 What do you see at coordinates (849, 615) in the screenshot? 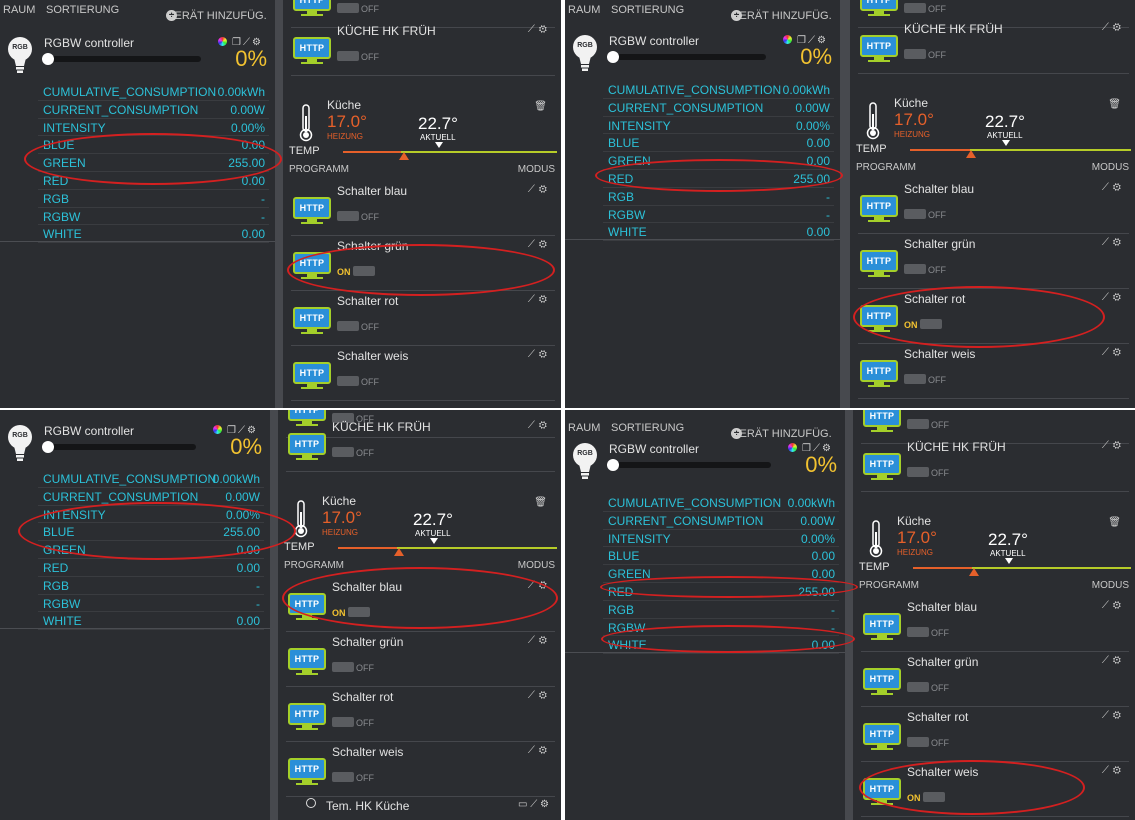
I see `panel-scrollbar` at bounding box center [849, 615].